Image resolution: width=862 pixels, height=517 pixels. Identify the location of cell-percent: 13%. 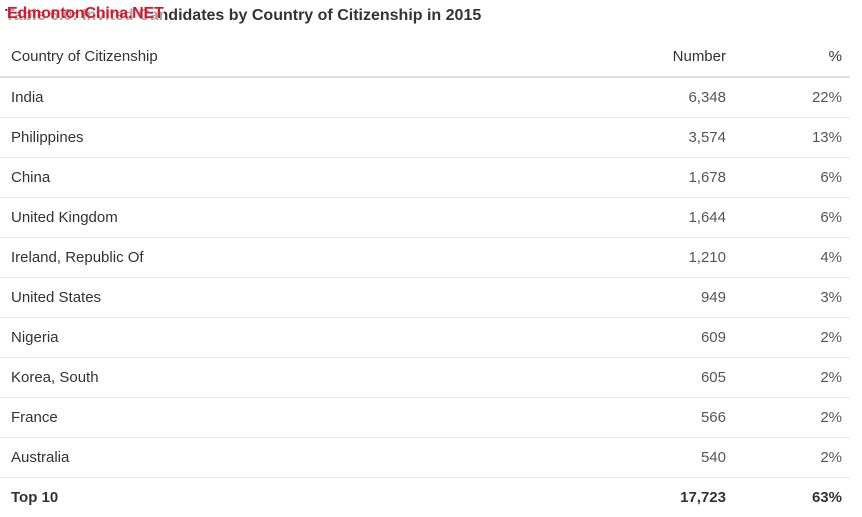
(792, 138).